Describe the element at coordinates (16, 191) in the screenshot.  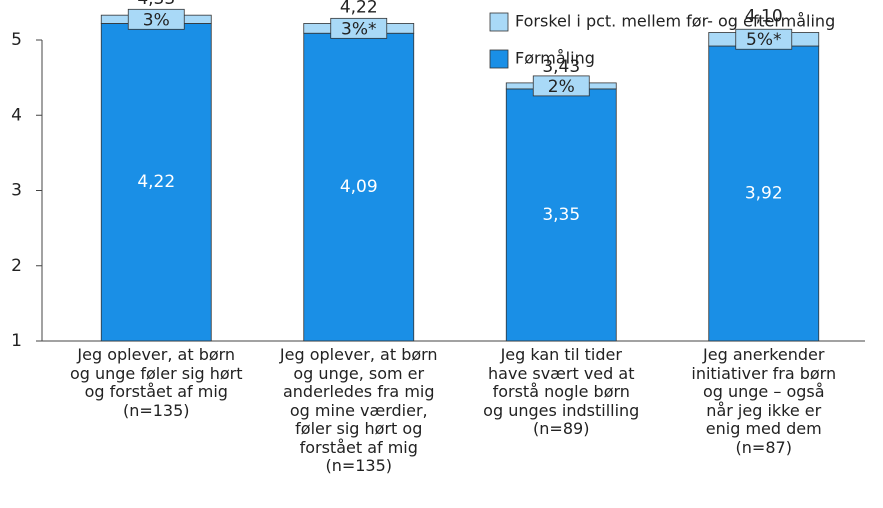
I see `y-tick-label: 3` at that location.